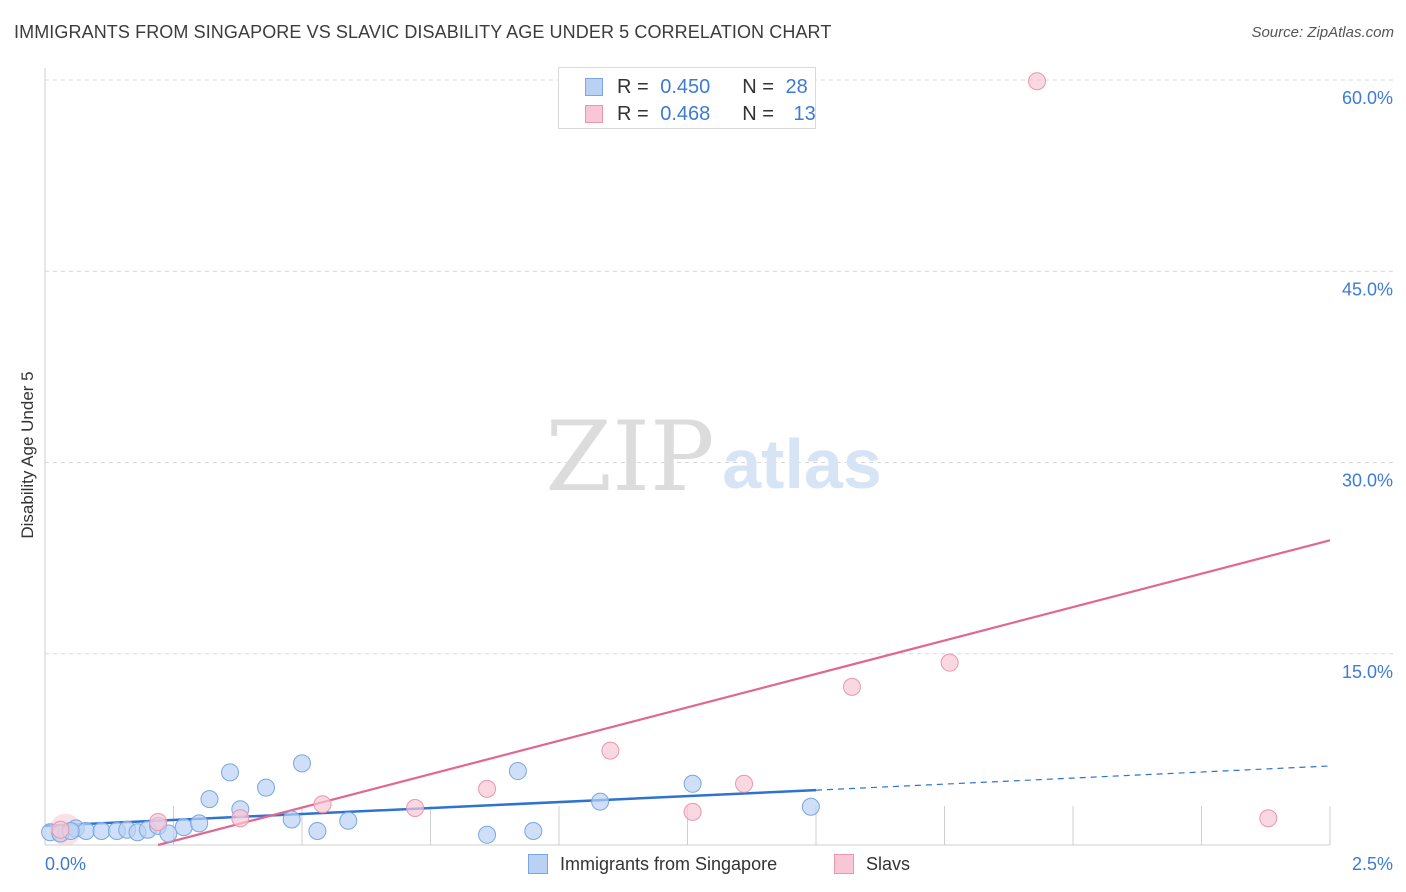 The height and width of the screenshot is (892, 1406). Describe the element at coordinates (65, 864) in the screenshot. I see `x-tick-label: 0.0%` at that location.